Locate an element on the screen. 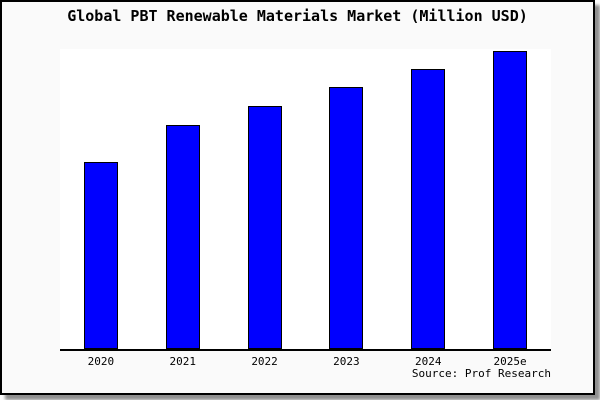 Image resolution: width=600 pixels, height=400 pixels. bar-2025e is located at coordinates (510, 200).